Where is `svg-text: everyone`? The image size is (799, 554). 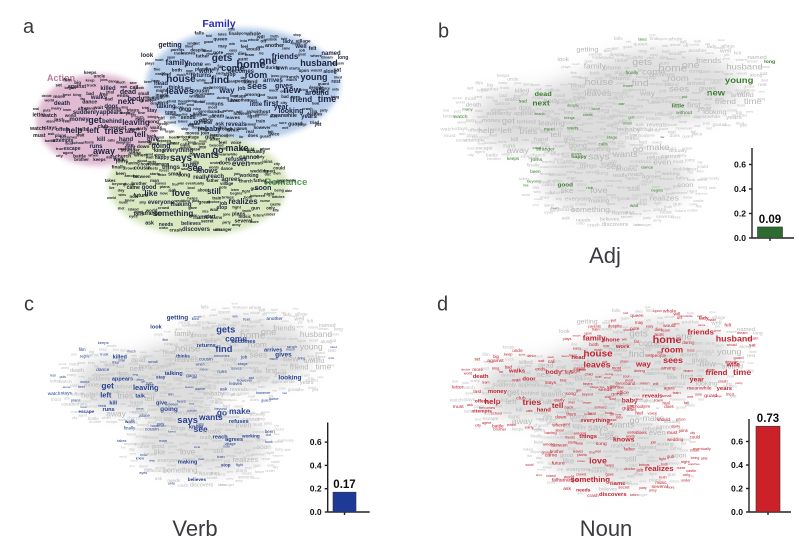
svg-text: everyone is located at coordinates (578, 200).